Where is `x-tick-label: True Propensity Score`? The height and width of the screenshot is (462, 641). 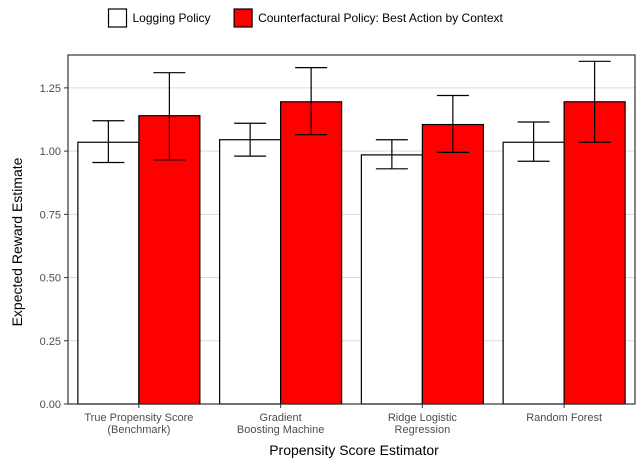 x-tick-label: True Propensity Score is located at coordinates (138, 418).